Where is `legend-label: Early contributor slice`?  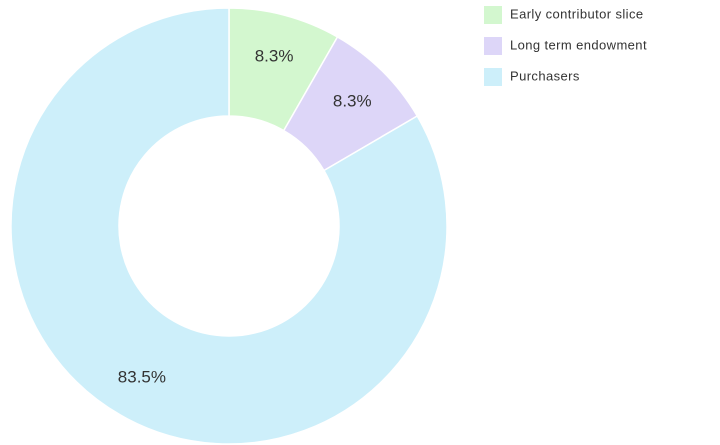
legend-label: Early contributor slice is located at coordinates (576, 13).